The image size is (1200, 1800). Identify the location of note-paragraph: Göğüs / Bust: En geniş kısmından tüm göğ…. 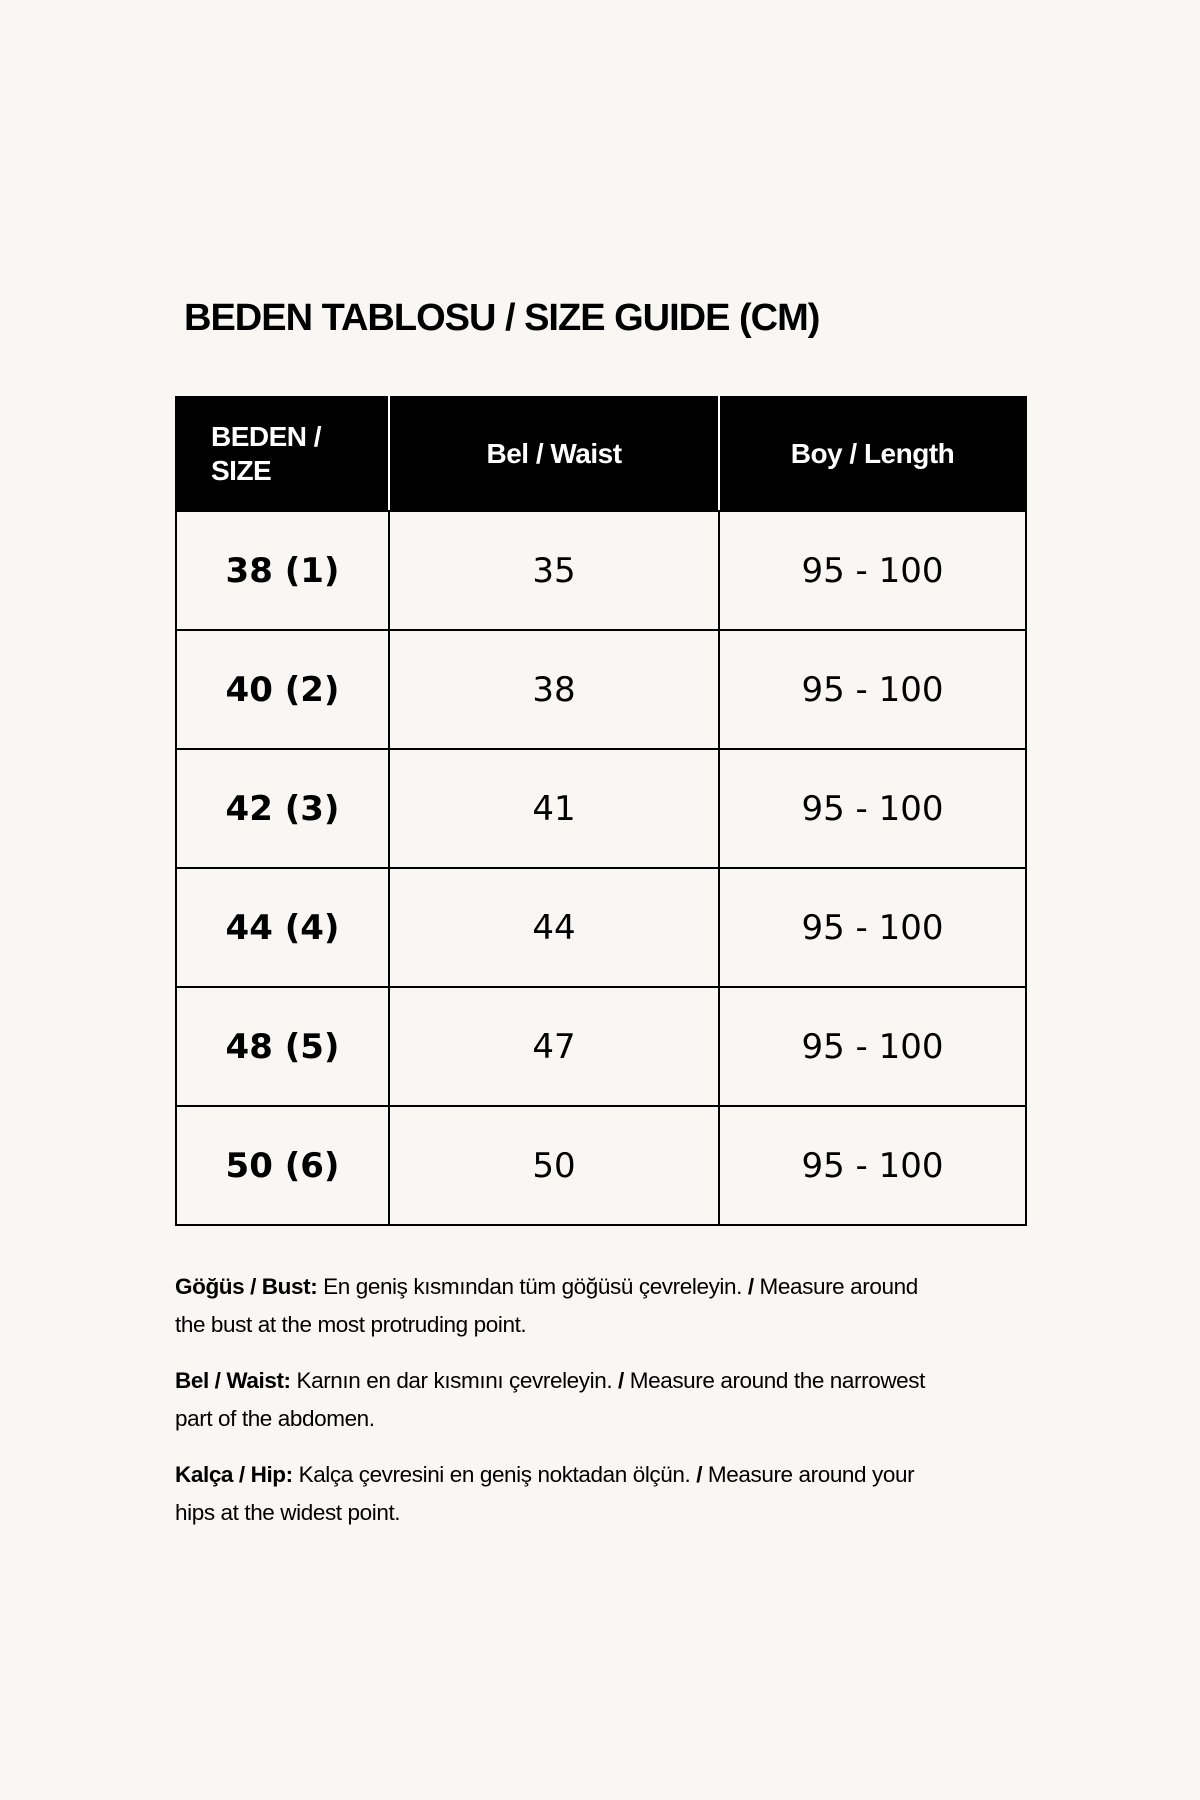
(555, 1306).